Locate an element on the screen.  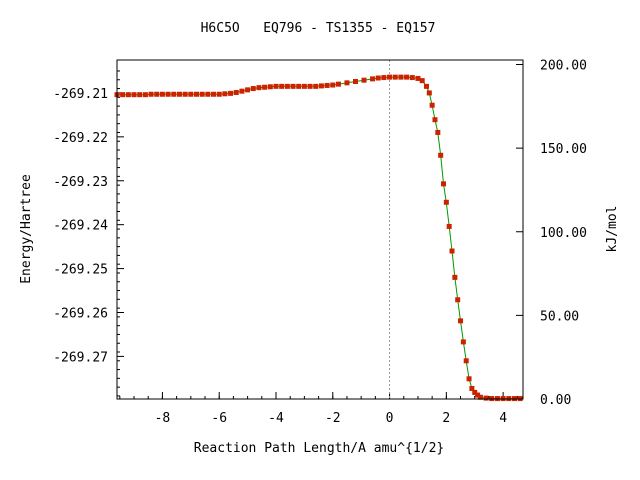
y2-tick-label: 100.00 is located at coordinates (563, 233).